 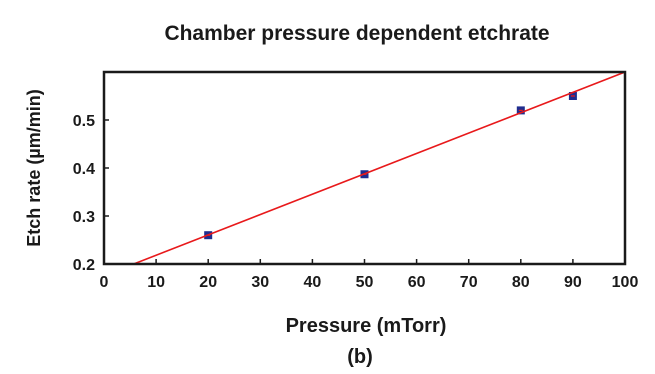 I want to click on chart-title: Chamber pressure dependent etchrate, so click(x=356, y=33).